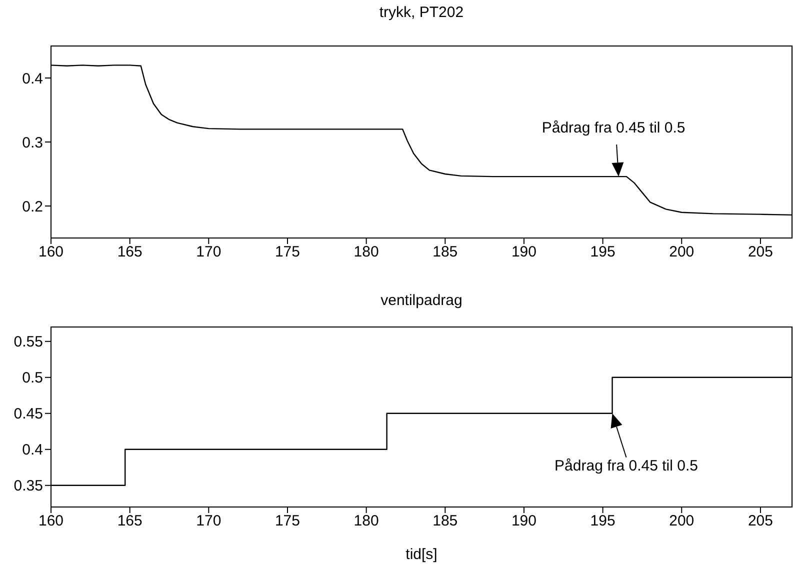 Image resolution: width=793 pixels, height=564 pixels. What do you see at coordinates (422, 554) in the screenshot?
I see `x-axis-title: tid[s]` at bounding box center [422, 554].